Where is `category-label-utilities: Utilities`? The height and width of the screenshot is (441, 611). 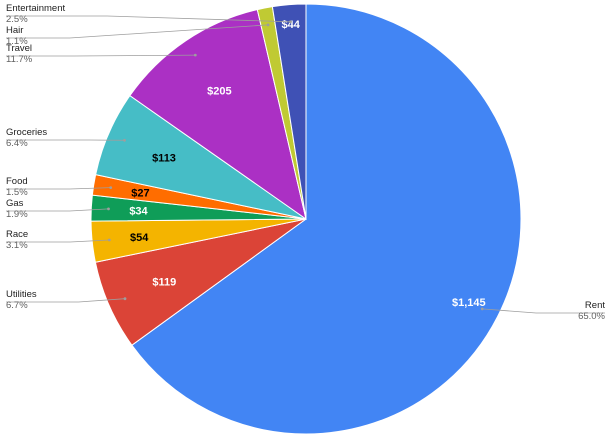 category-label-utilities: Utilities is located at coordinates (21, 294).